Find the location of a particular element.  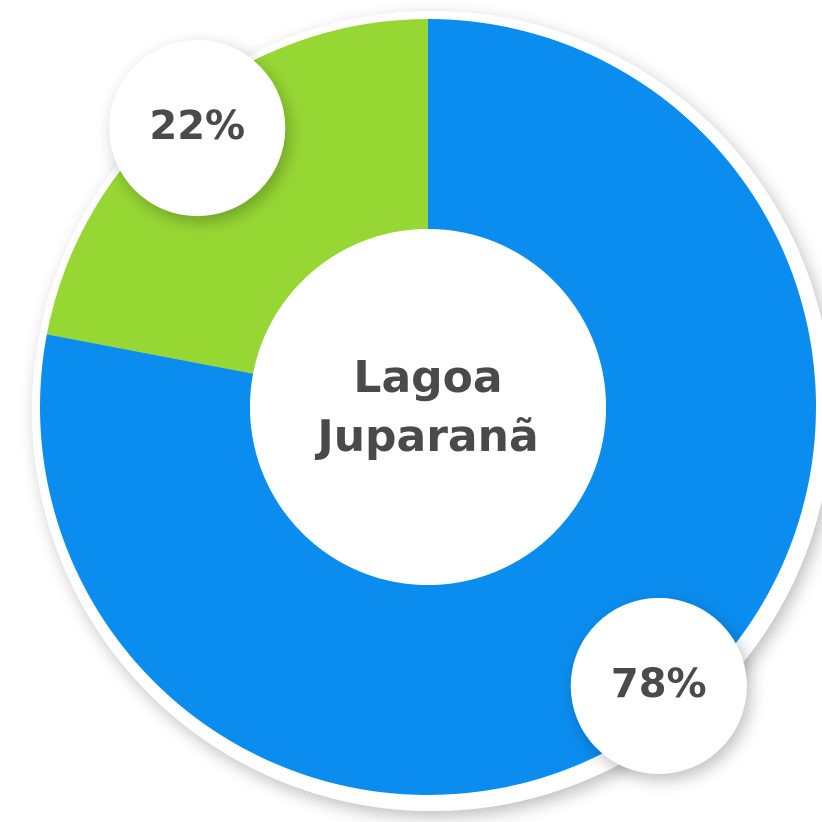

data-label: 22% is located at coordinates (197, 126).